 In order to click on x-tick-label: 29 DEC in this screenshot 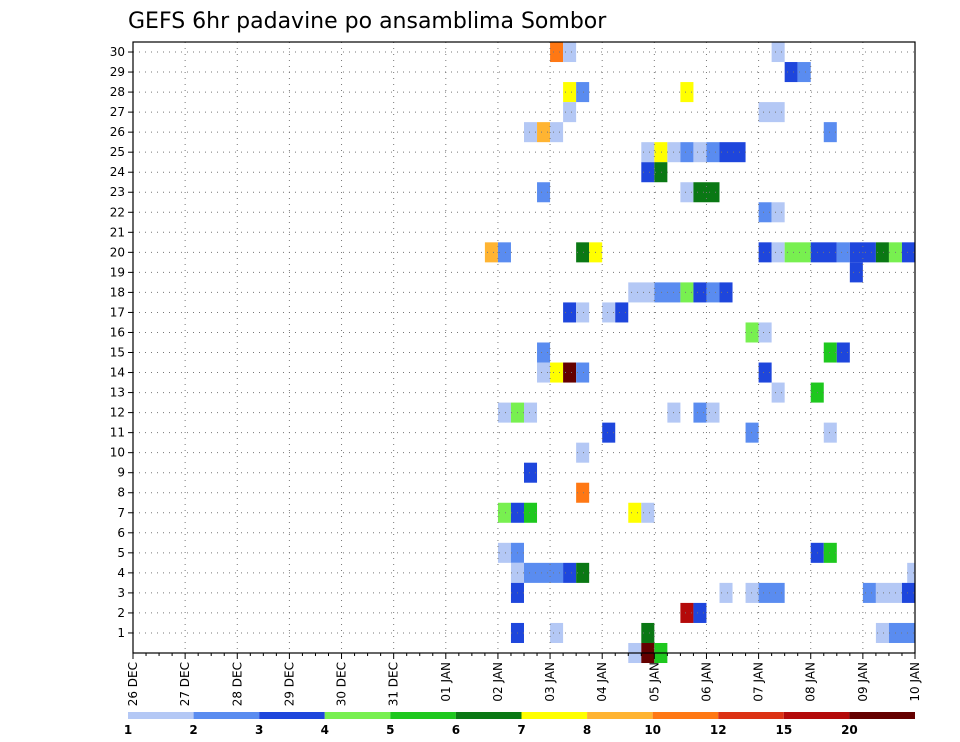, I will do `click(289, 684)`.